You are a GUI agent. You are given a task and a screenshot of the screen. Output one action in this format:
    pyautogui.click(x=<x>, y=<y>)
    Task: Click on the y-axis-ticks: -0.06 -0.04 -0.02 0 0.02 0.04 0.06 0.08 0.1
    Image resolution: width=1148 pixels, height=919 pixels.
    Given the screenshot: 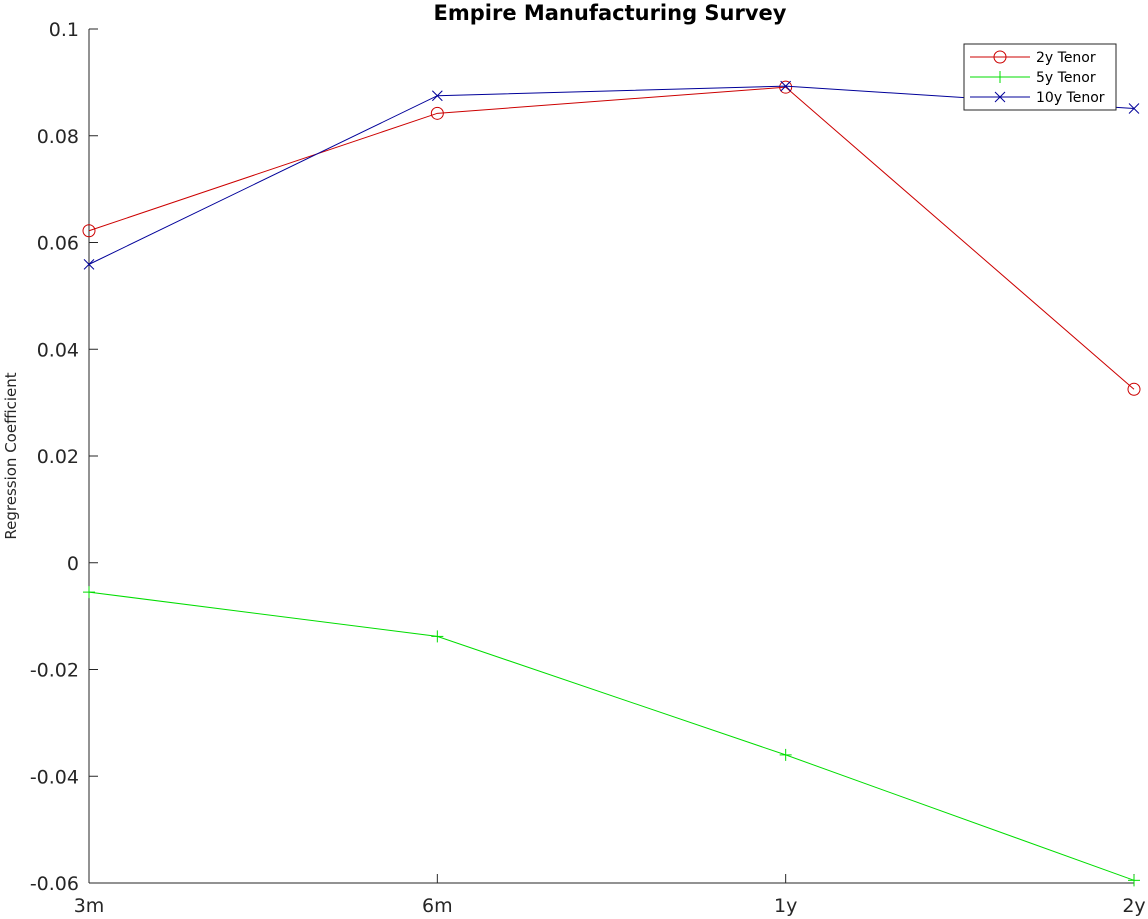 What is the action you would take?
    pyautogui.click(x=64, y=457)
    